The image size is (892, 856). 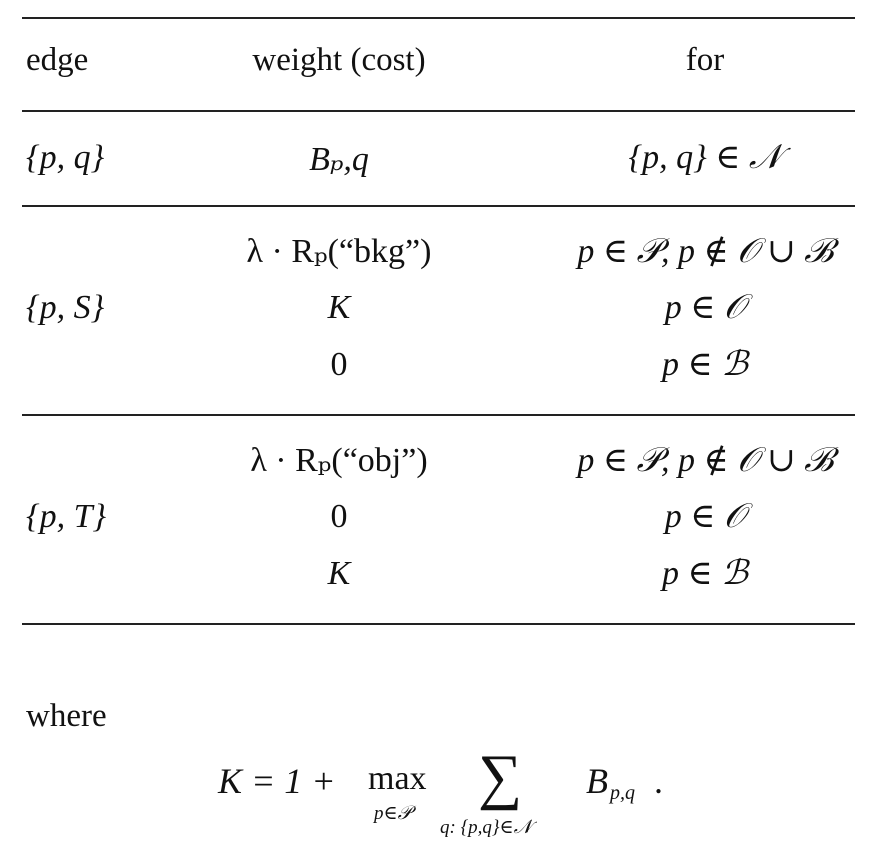 I want to click on formula-term-subscript: p,q, so click(x=622, y=793).